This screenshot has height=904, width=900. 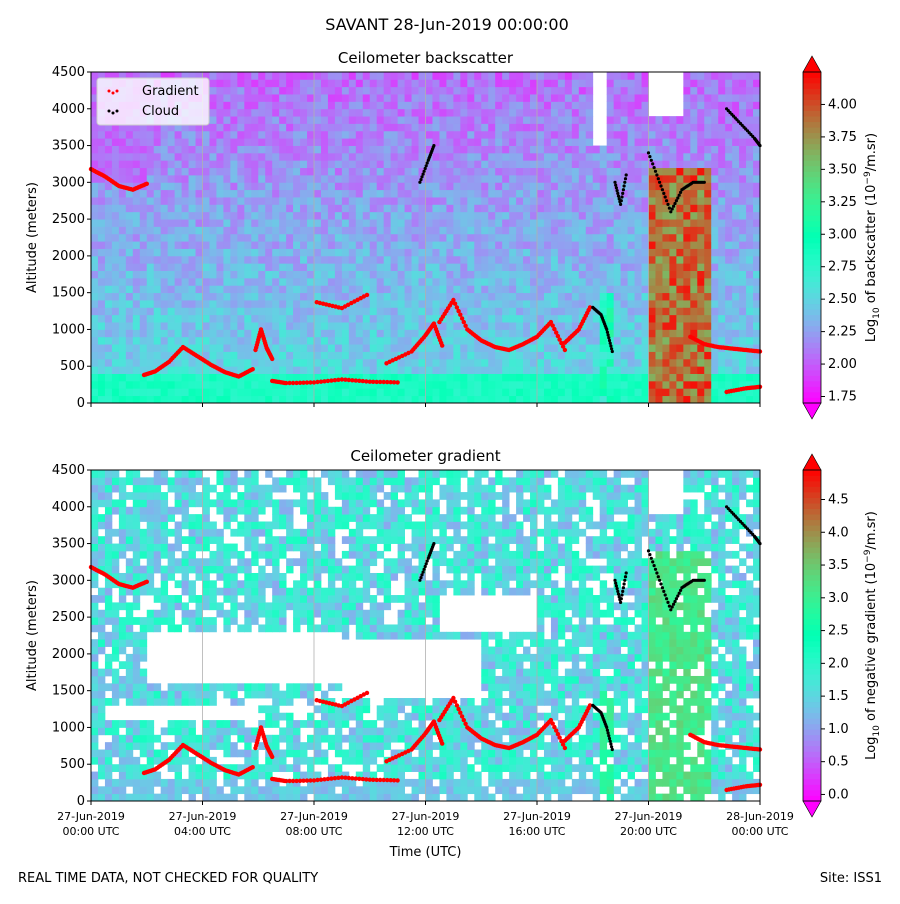 I want to click on colorbar-segment, so click(x=812, y=130).